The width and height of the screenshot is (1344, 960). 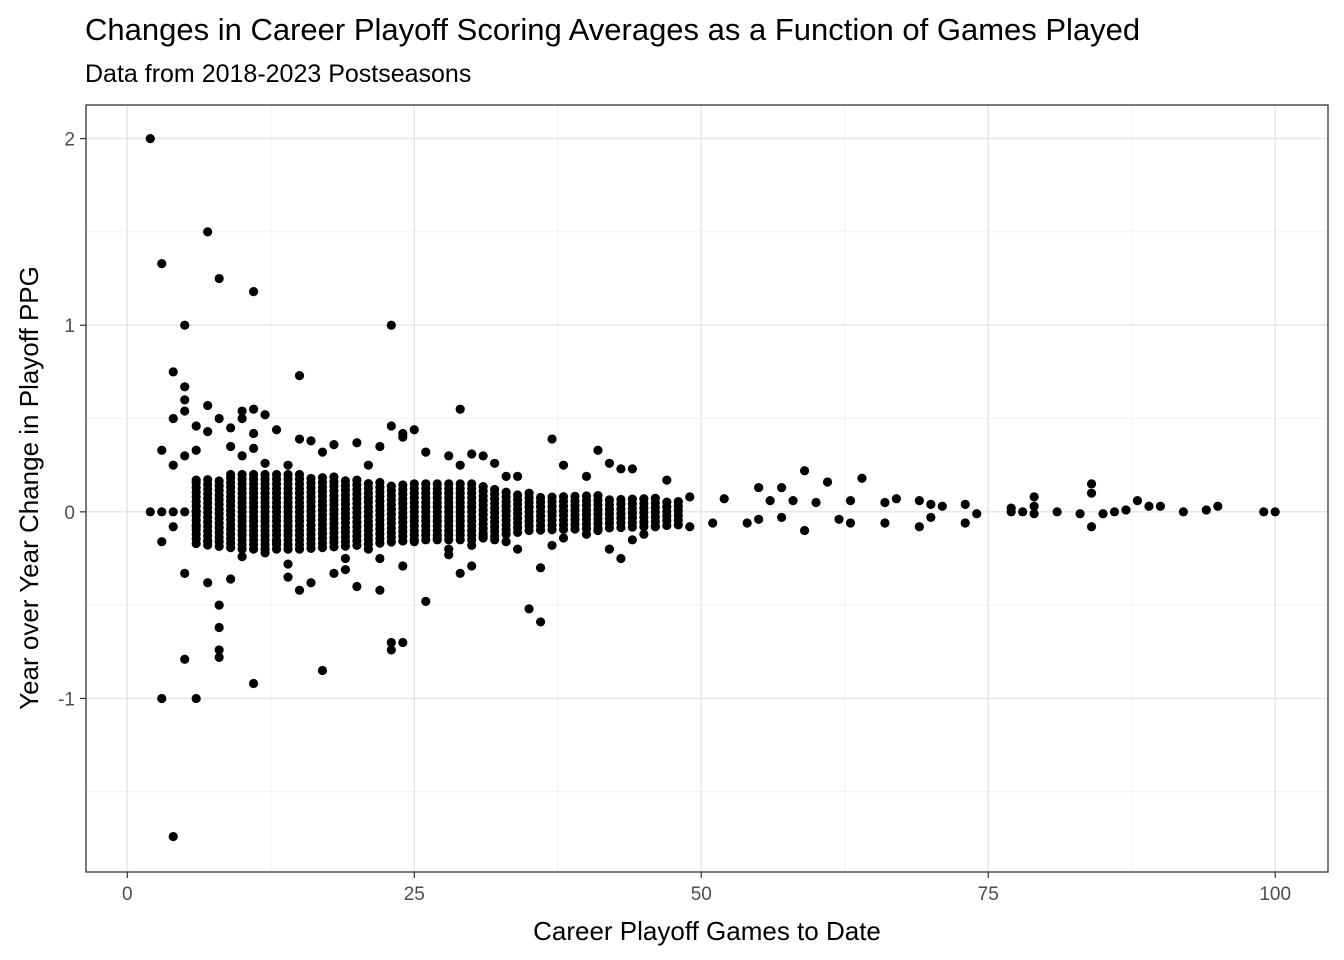 I want to click on x-axis-title: Career Playoff Games to Date, so click(x=707, y=931).